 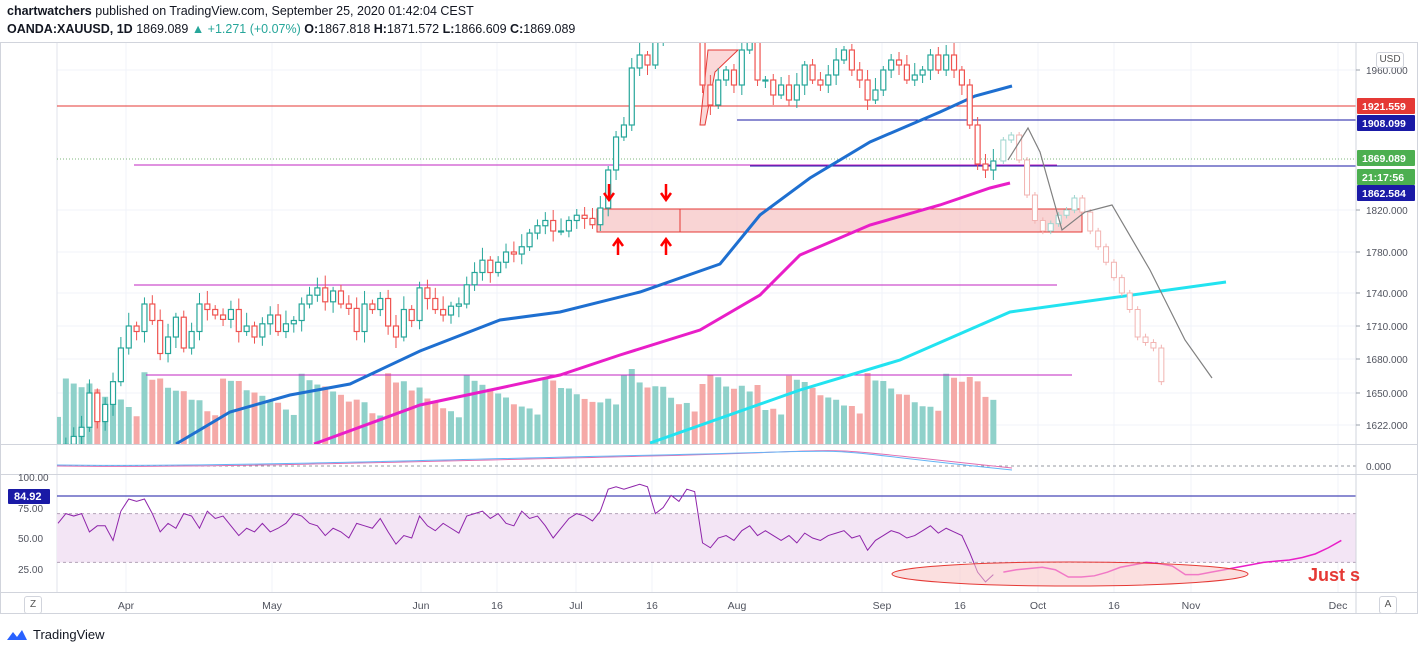 I want to click on auto-scale-button: A, so click(x=1388, y=605).